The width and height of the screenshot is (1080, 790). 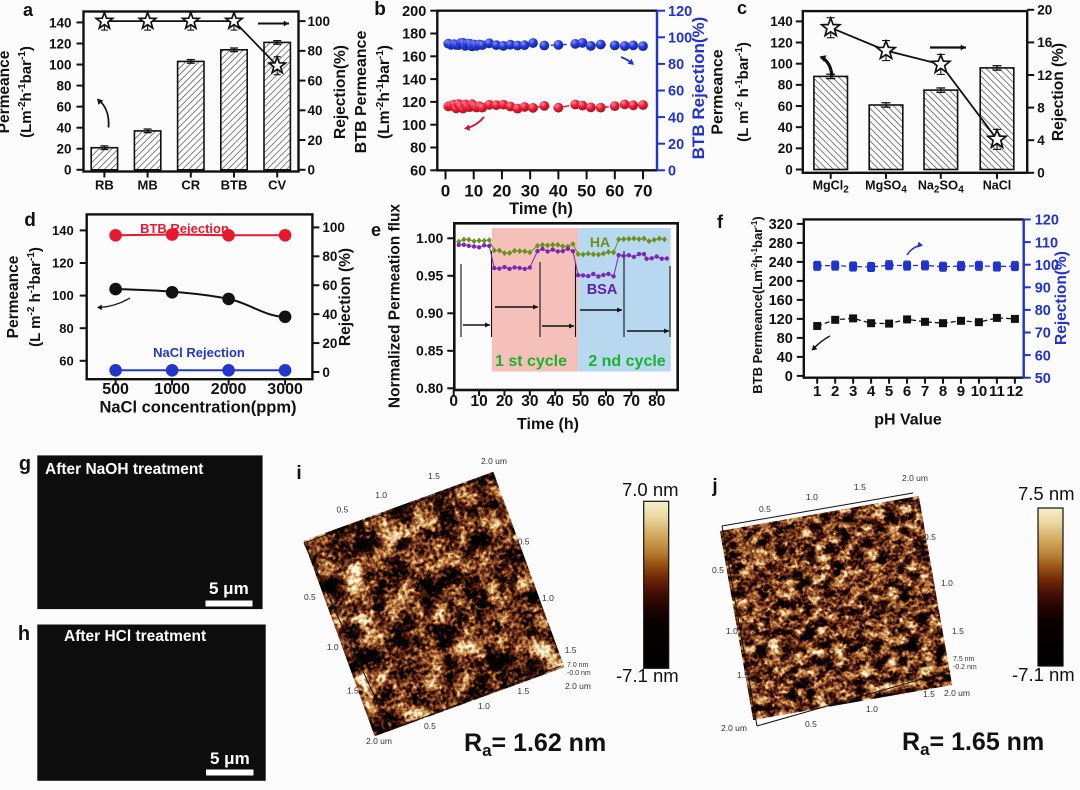 I want to click on svg-text: 2000, so click(x=229, y=389).